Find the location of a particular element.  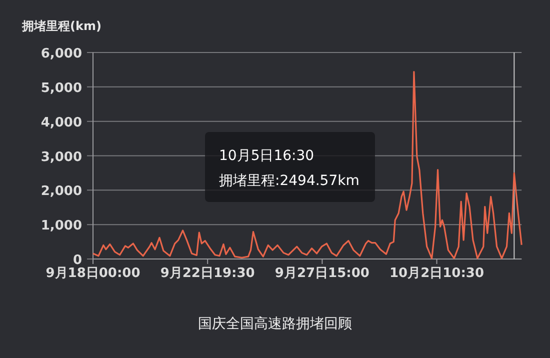

annotation: 10月5日16:30 is located at coordinates (266, 156).